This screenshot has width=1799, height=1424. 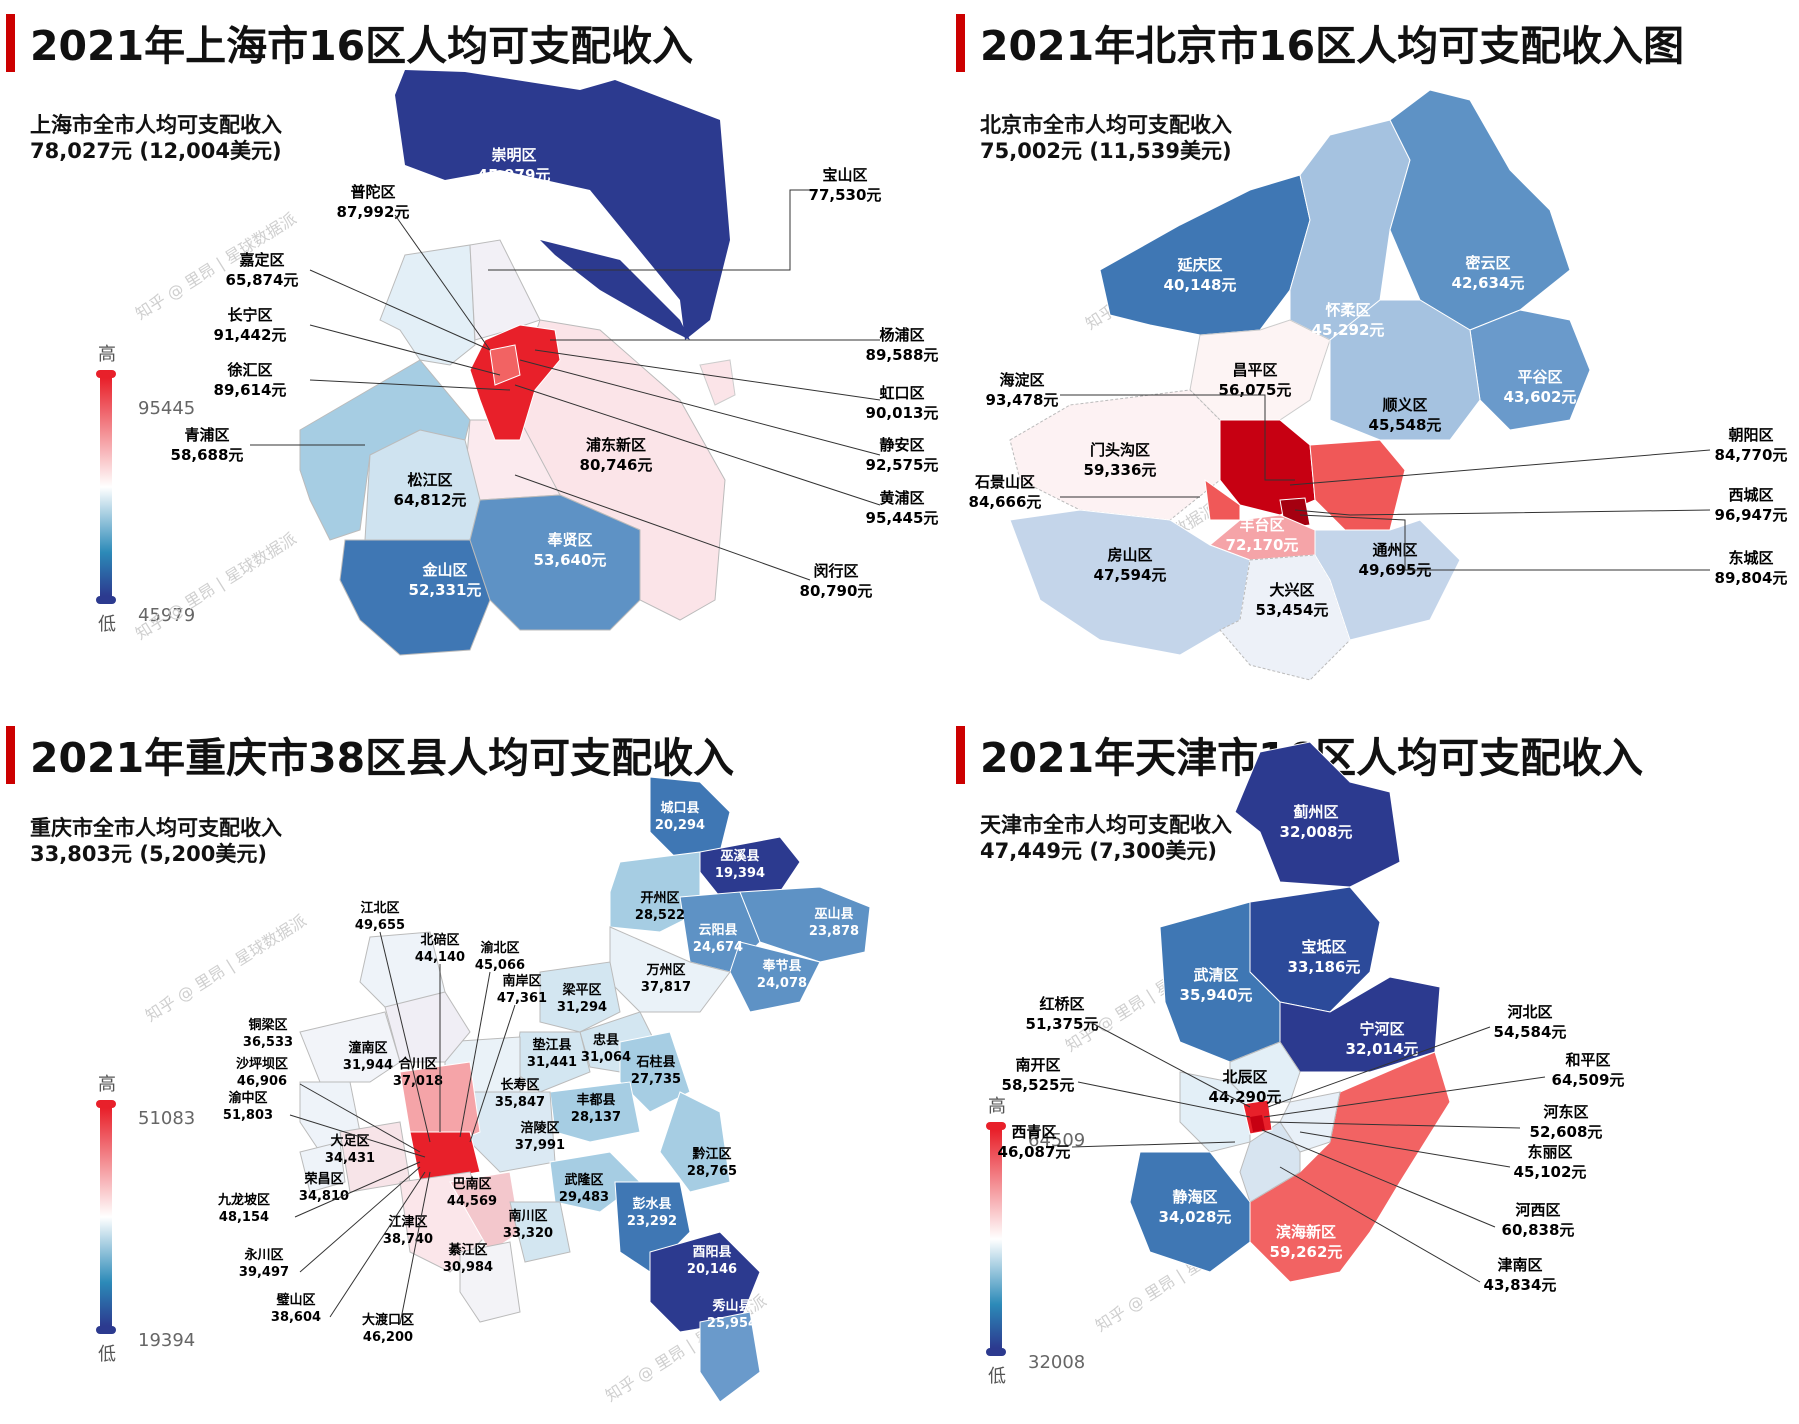 What do you see at coordinates (717, 382) in the screenshot?
I see `island-pudong` at bounding box center [717, 382].